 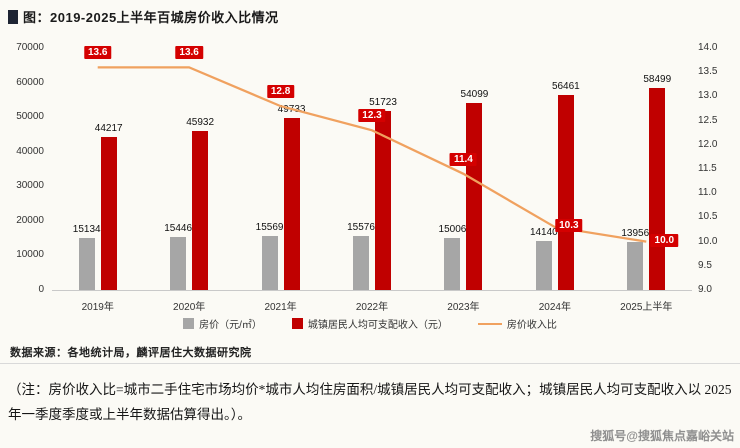 What do you see at coordinates (662, 436) in the screenshot?
I see `watermark: 搜狐号@搜狐焦点嘉峪关站` at bounding box center [662, 436].